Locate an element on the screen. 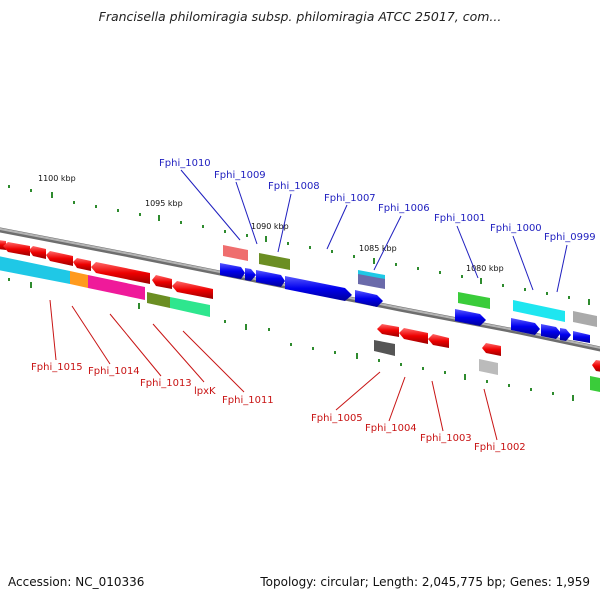  label-fphi-1001: Fphi_1001 is located at coordinates (460, 218).